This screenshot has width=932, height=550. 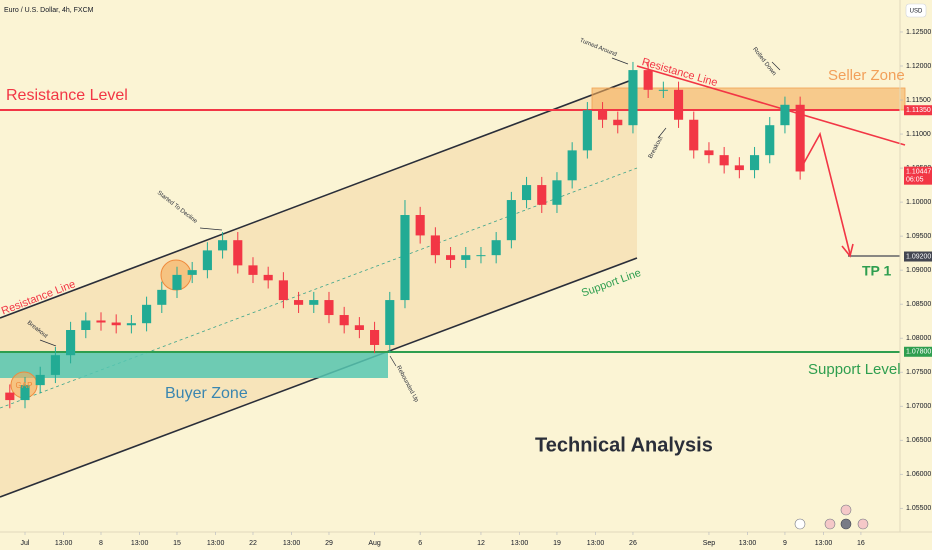 I want to click on seller-zone-label: Seller Zone, so click(x=866, y=75).